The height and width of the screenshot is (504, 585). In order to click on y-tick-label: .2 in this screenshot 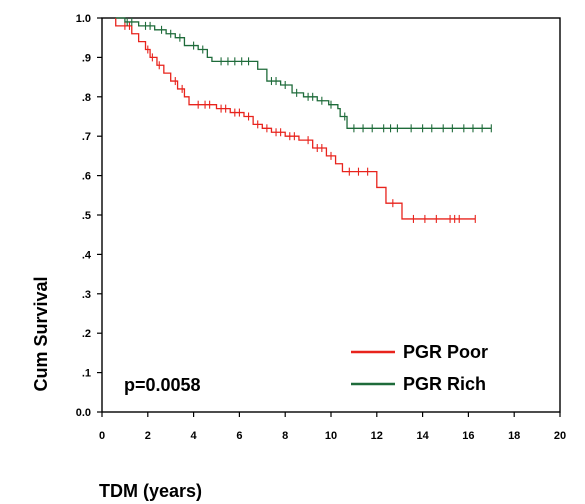, I will do `click(86, 334)`.